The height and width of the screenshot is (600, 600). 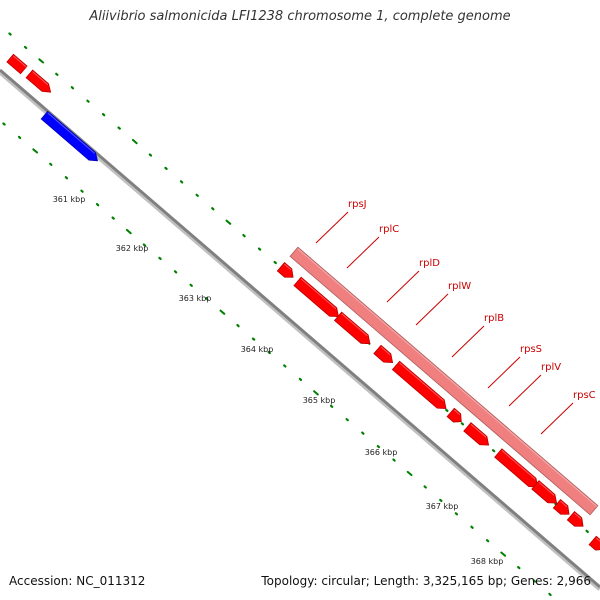 I want to click on tick-label: 362 kbp, so click(x=132, y=248).